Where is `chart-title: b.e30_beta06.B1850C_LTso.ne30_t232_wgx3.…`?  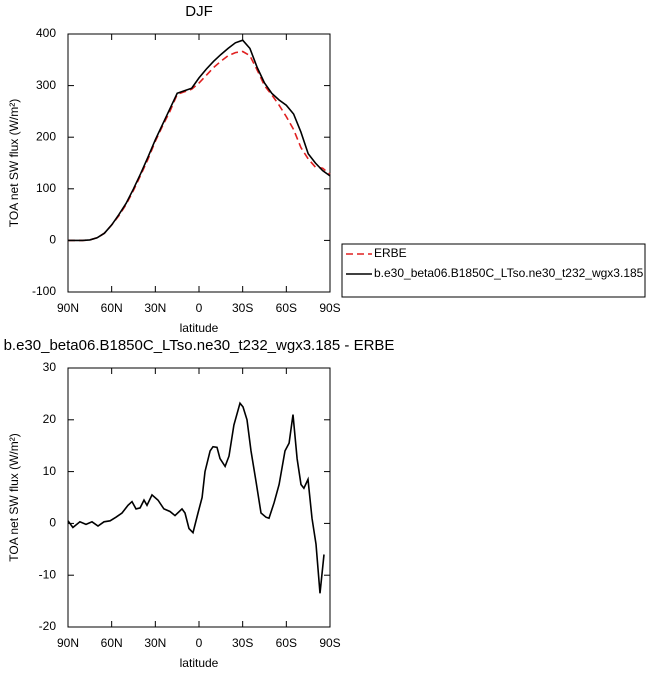
chart-title: b.e30_beta06.B1850C_LTso.ne30_t232_wgx3.… is located at coordinates (199, 345).